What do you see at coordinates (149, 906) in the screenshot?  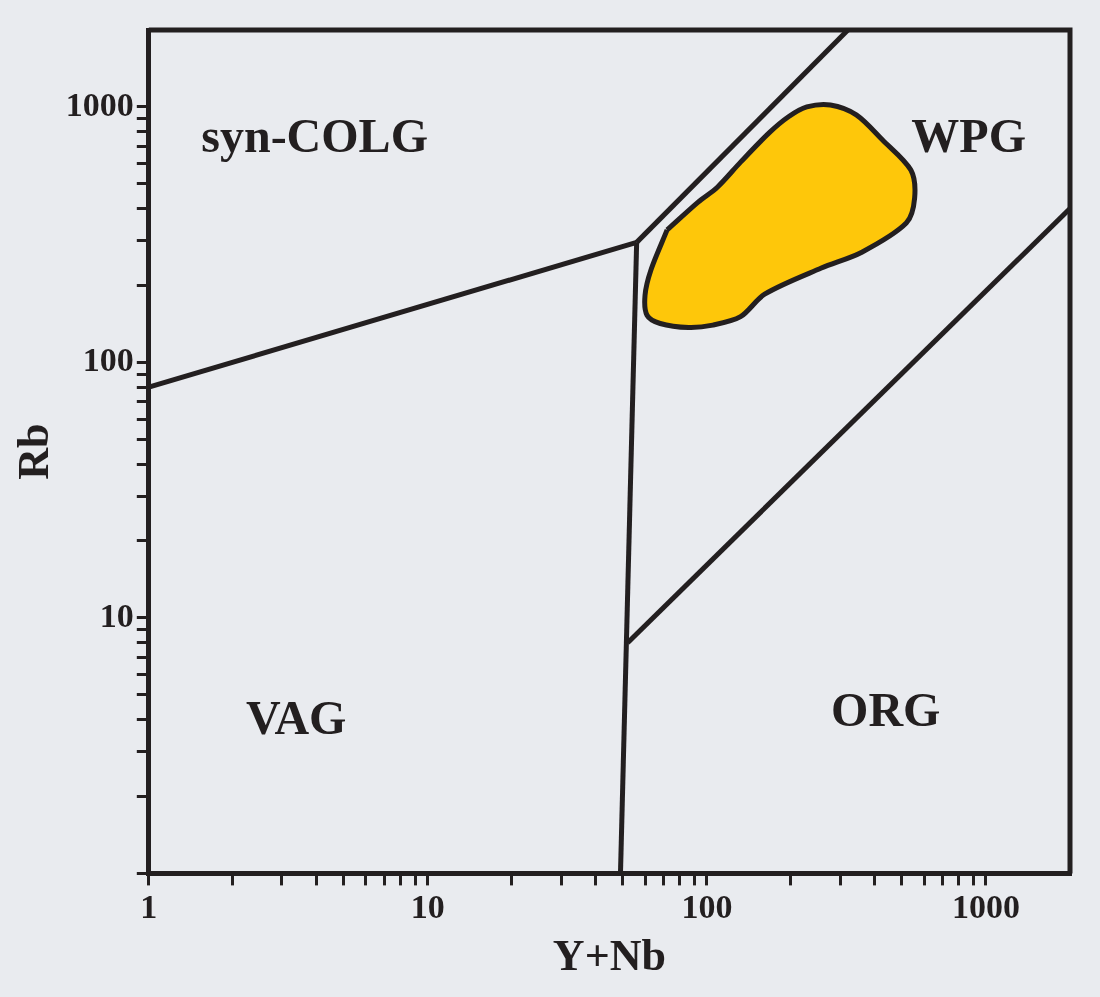 I see `x-tick-label: 1` at bounding box center [149, 906].